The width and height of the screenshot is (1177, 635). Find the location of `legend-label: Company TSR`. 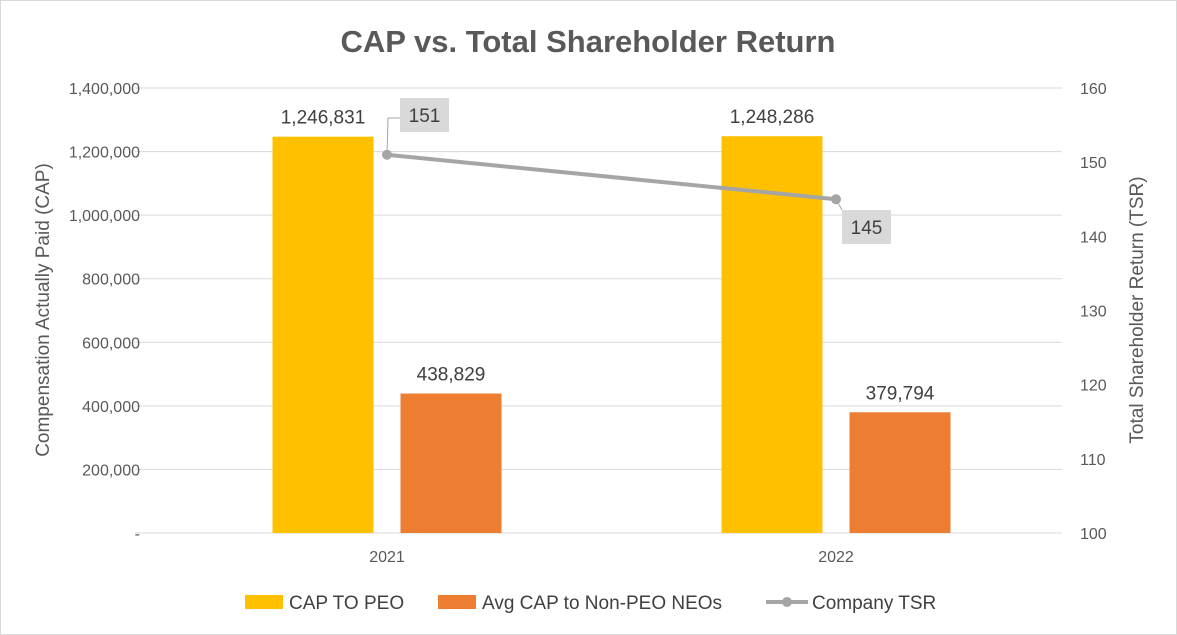

legend-label: Company TSR is located at coordinates (874, 603).